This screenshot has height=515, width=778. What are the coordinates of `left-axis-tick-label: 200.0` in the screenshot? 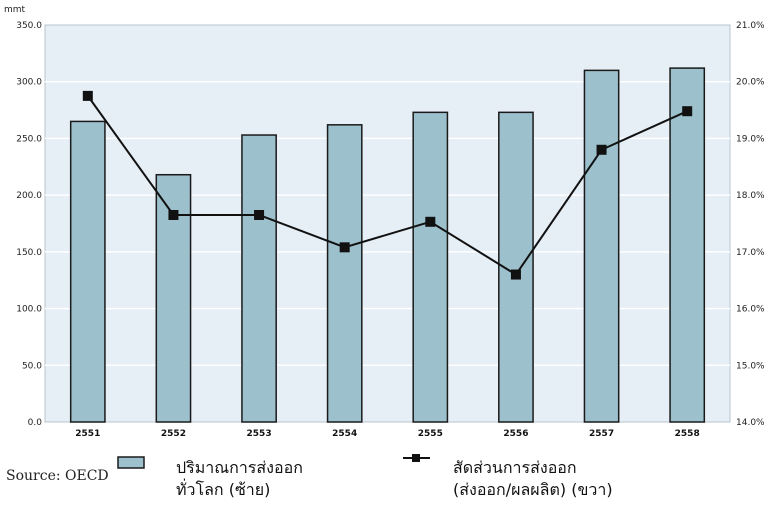 It's located at (29, 196).